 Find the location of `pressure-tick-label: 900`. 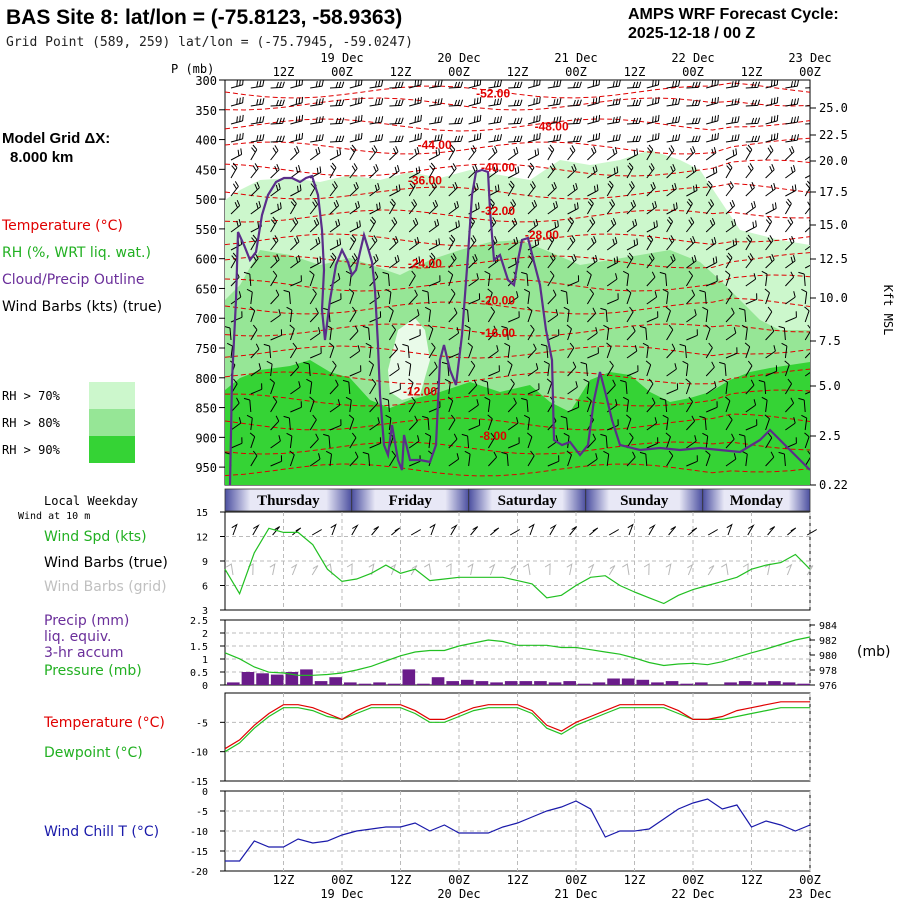

pressure-tick-label: 900 is located at coordinates (206, 438).